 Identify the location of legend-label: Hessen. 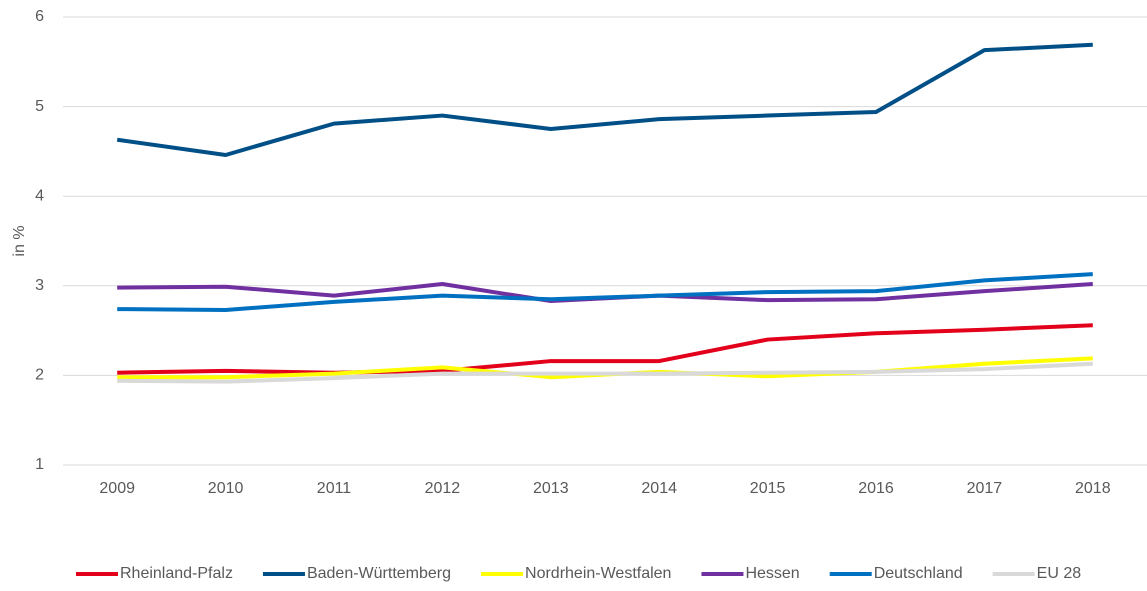
(772, 573).